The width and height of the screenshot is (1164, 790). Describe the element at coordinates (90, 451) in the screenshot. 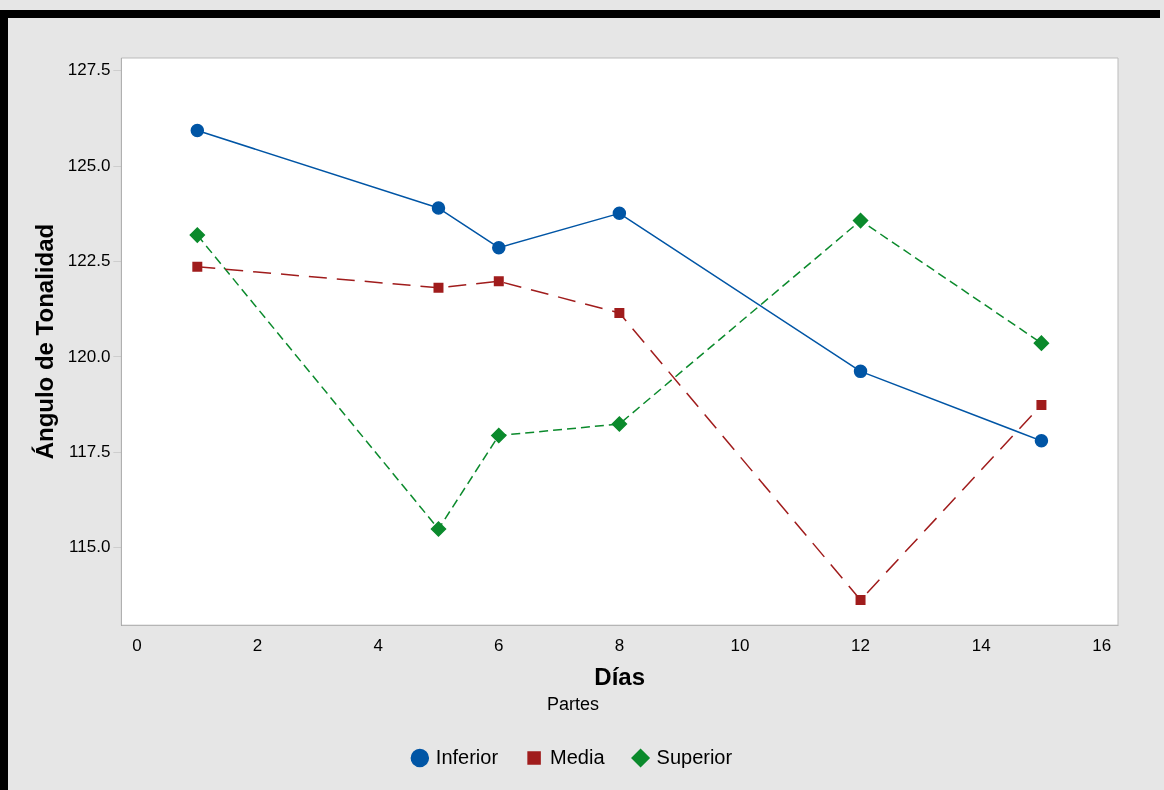

I see `y-tick-label: 117.5` at that location.